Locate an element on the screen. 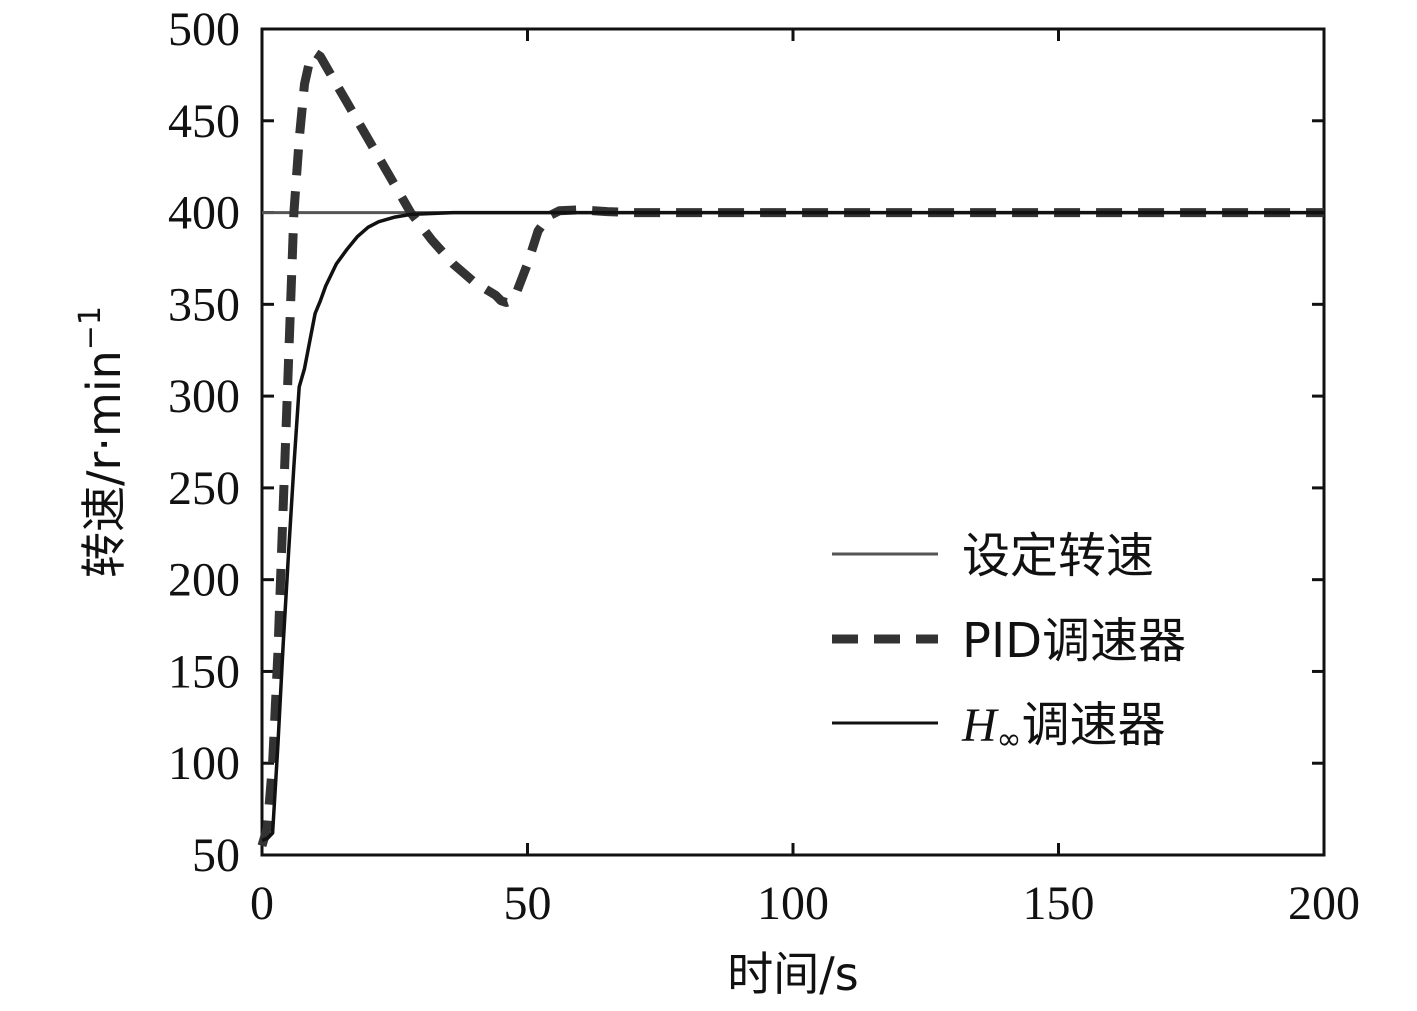  y-tick-label: 400 is located at coordinates (204, 213).